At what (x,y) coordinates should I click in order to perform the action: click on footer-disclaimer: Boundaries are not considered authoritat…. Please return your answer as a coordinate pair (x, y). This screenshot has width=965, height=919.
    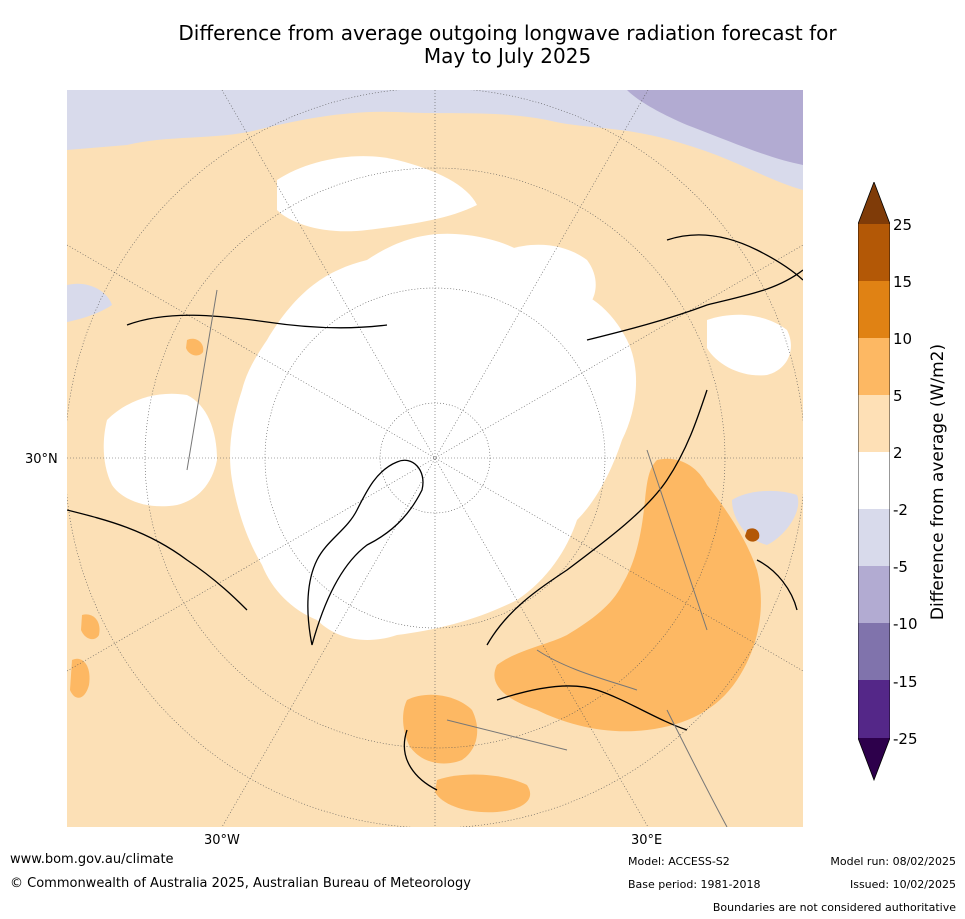
    Looking at the image, I should click on (834, 907).